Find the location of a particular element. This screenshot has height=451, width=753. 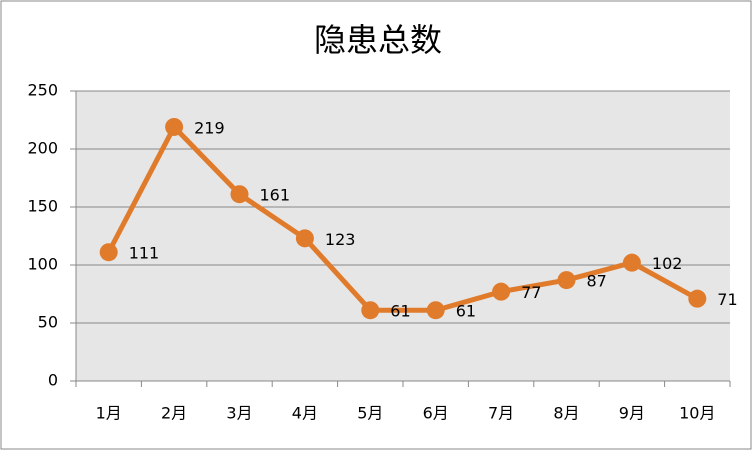

y-tick-label: 100 is located at coordinates (42, 264).